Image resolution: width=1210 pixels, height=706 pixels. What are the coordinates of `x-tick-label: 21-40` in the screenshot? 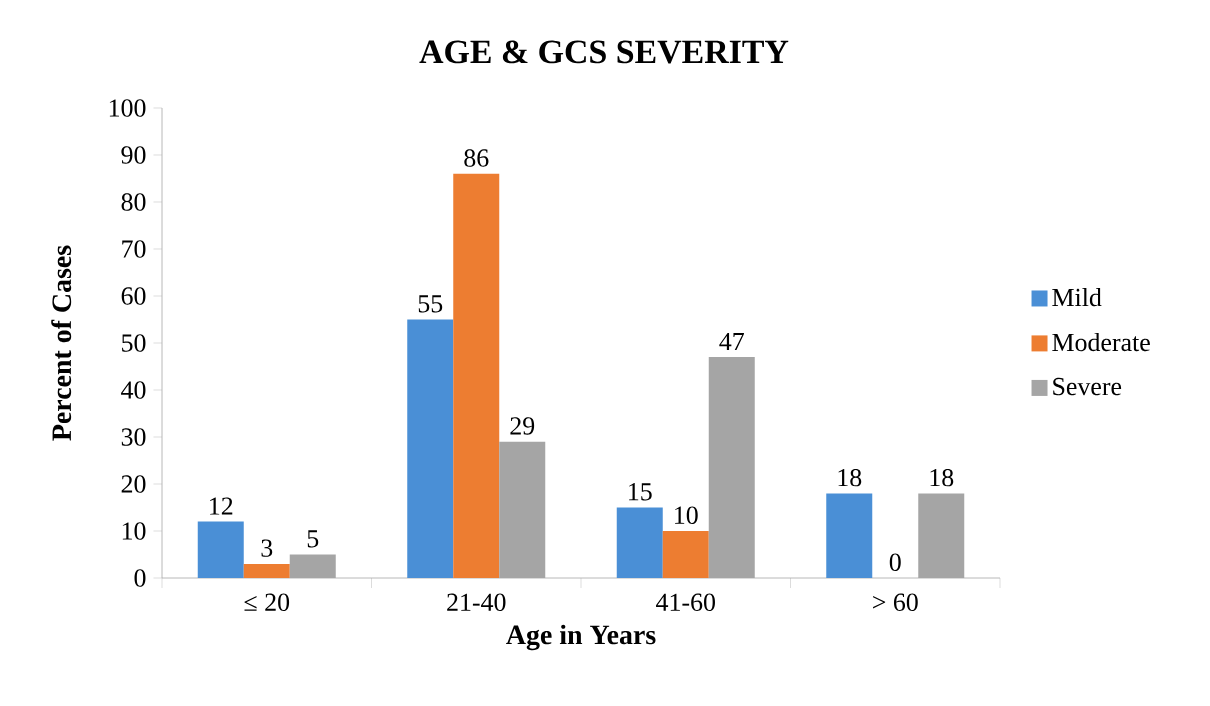 It's located at (476, 602).